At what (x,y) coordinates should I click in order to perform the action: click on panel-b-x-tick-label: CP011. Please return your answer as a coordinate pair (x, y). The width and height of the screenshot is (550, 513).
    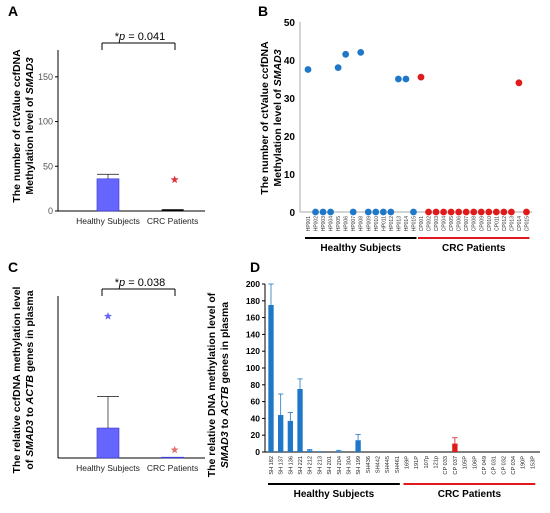
    Looking at the image, I should click on (497, 223).